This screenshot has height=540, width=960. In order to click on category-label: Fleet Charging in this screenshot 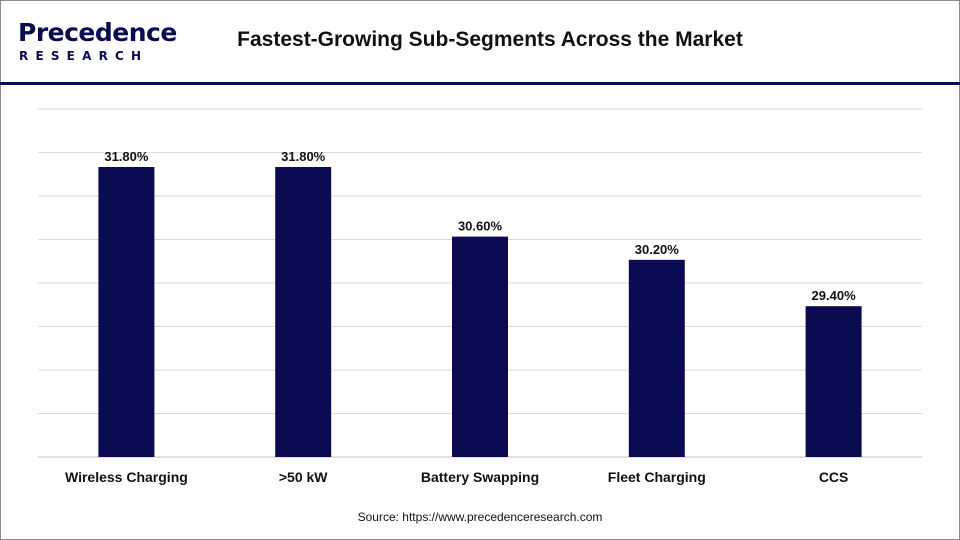, I will do `click(657, 477)`.